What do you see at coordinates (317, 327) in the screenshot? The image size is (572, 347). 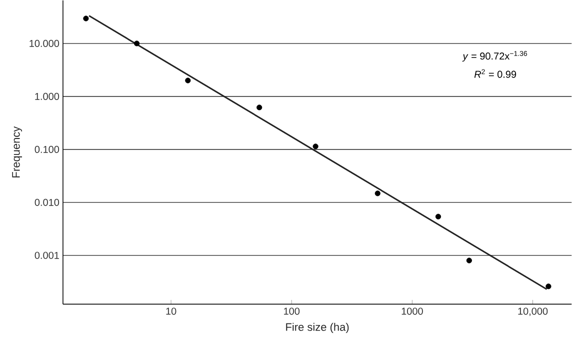 I see `x-axis-title: Fire size (ha)` at bounding box center [317, 327].